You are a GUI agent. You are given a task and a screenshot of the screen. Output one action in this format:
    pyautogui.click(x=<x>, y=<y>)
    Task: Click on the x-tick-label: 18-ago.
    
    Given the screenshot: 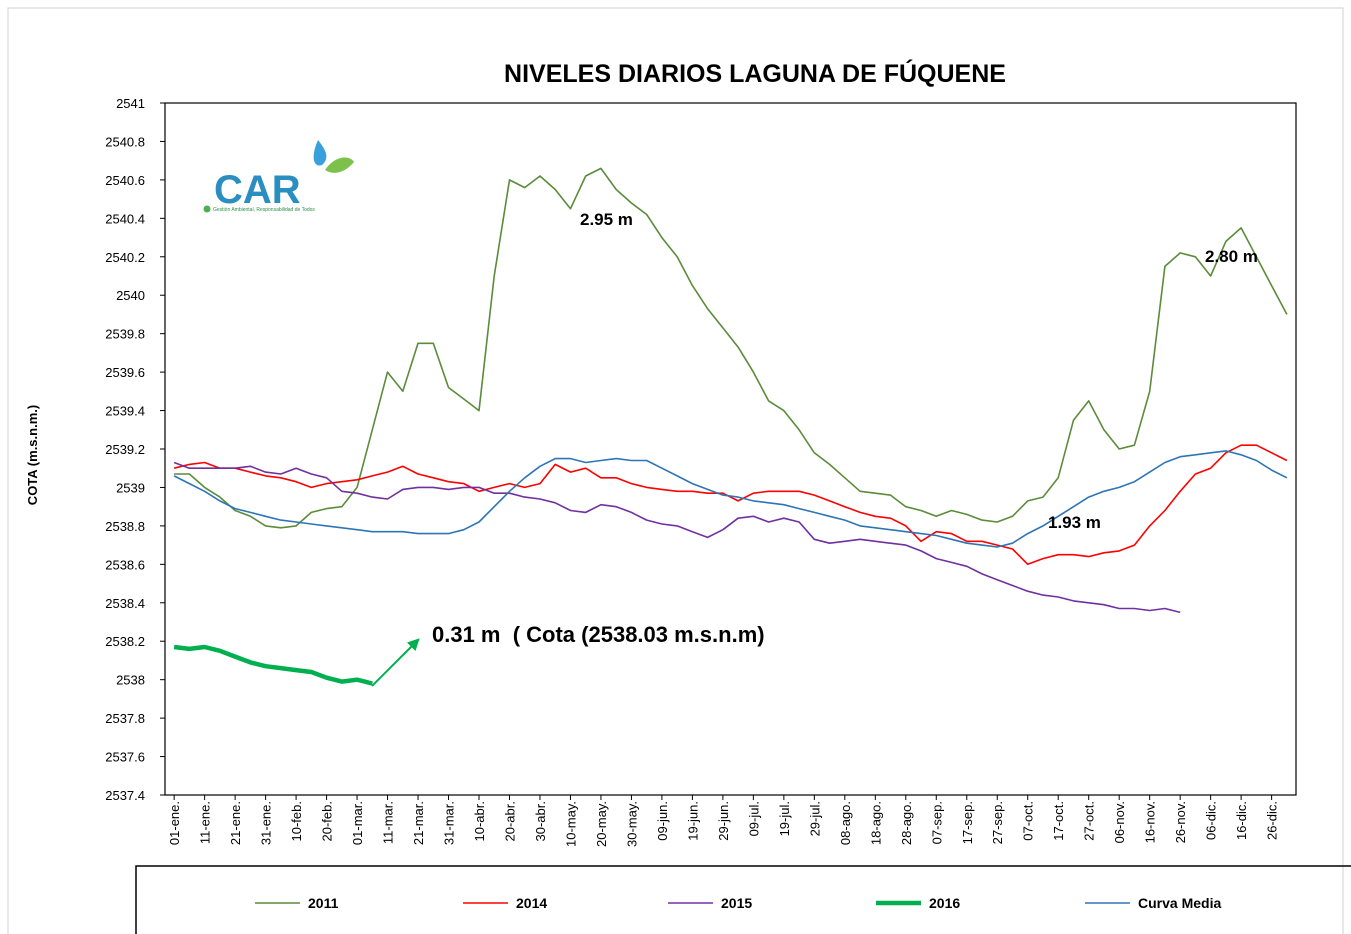 What is the action you would take?
    pyautogui.click(x=875, y=823)
    